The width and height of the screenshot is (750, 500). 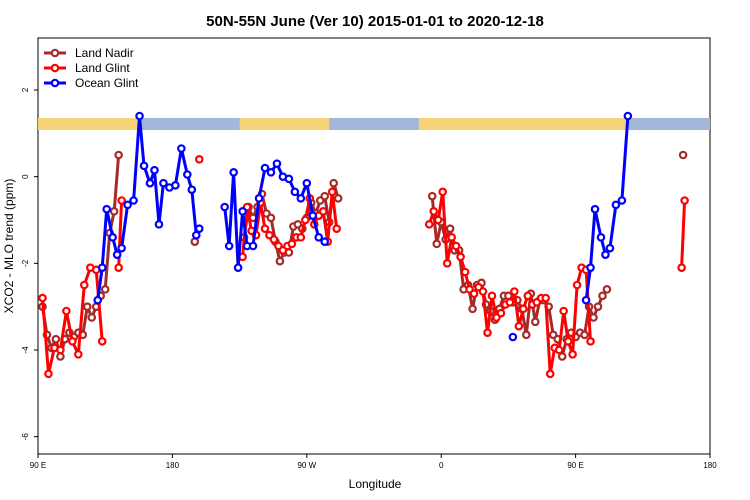 I want to click on x-axis-label: Longitude, so click(x=375, y=484).